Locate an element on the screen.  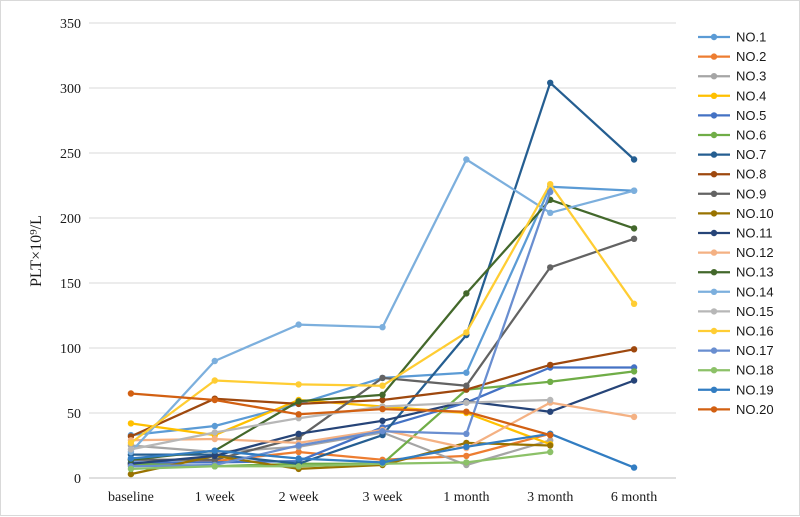
y-tick-label: 100 is located at coordinates (70, 349).